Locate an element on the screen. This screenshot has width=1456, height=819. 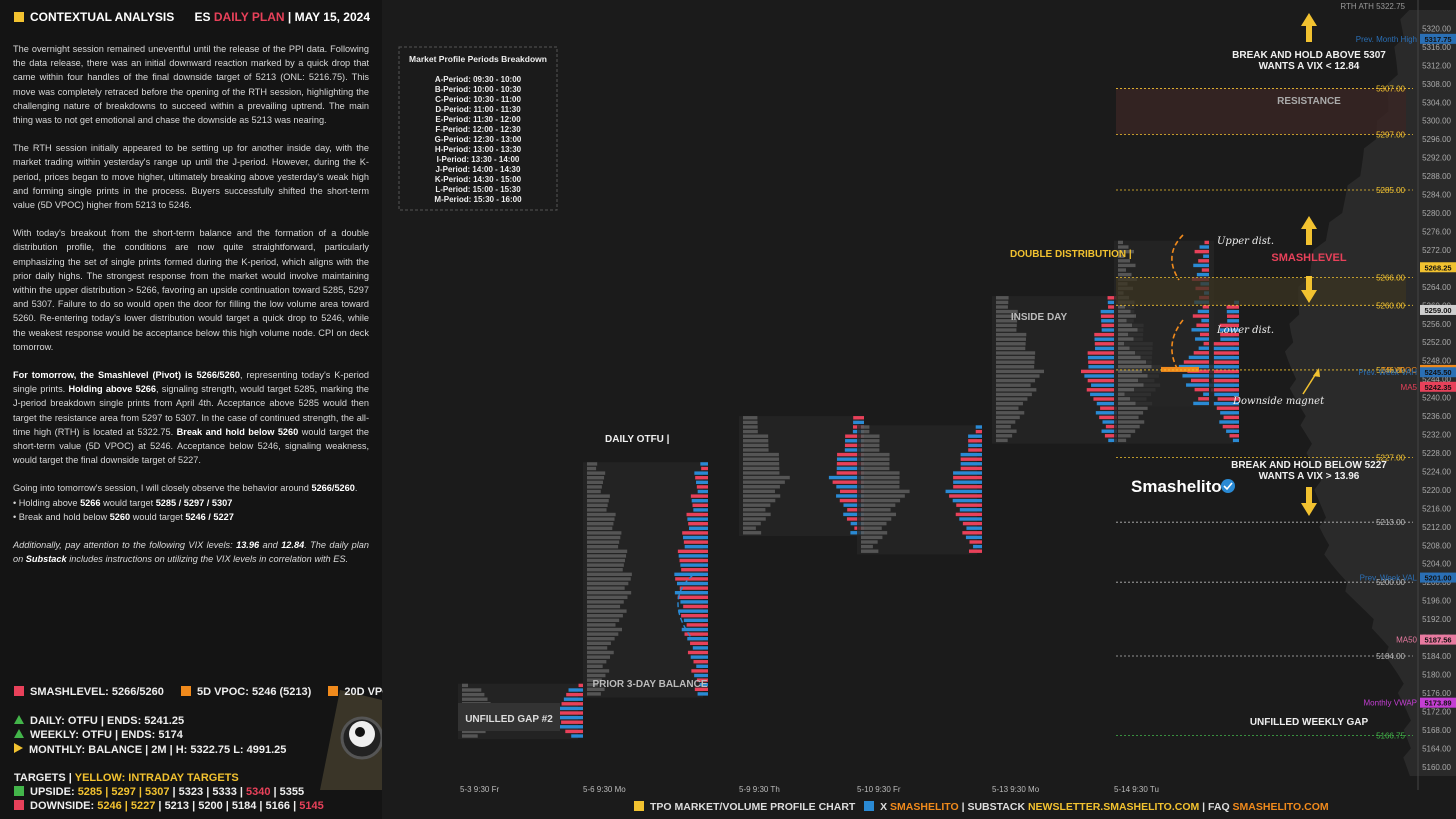
faq-link: SMASHELITO.COM is located at coordinates (1280, 807).